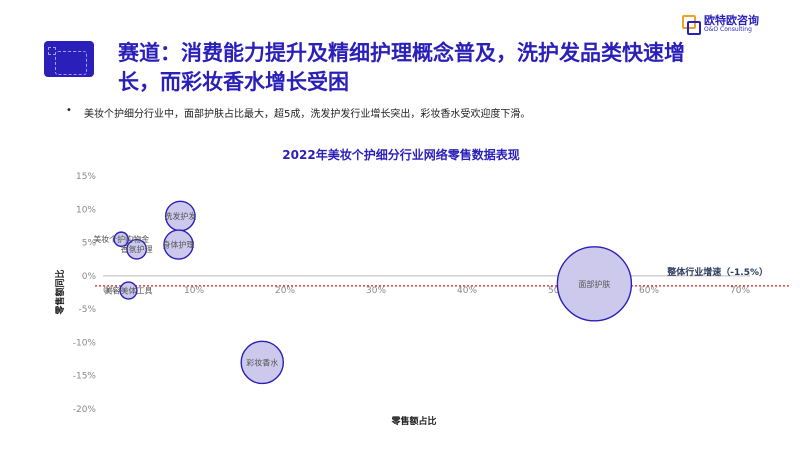  What do you see at coordinates (194, 291) in the screenshot?
I see `x-tick-label: 10%` at bounding box center [194, 291].